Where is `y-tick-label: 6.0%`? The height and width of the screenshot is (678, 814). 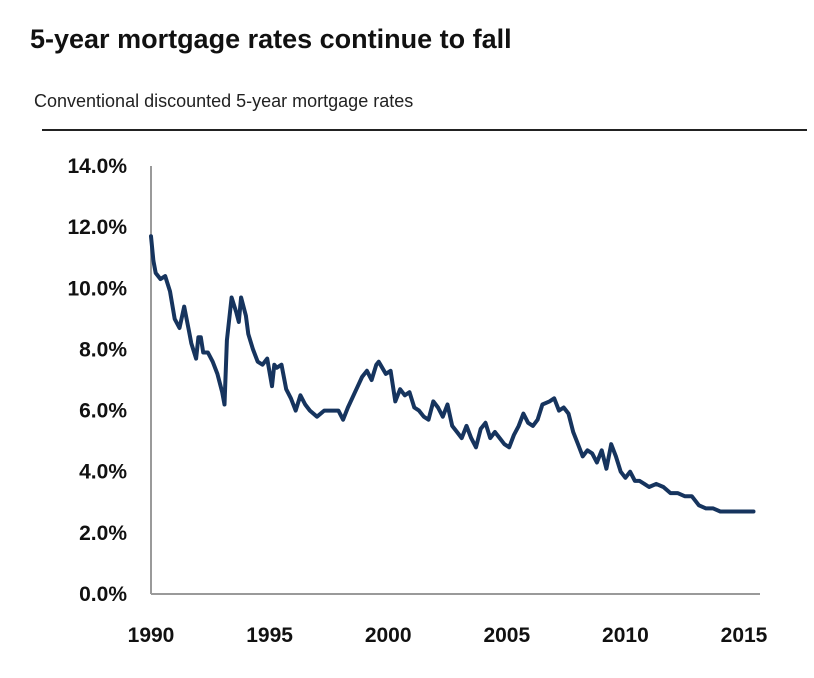 y-tick-label: 6.0% is located at coordinates (103, 411).